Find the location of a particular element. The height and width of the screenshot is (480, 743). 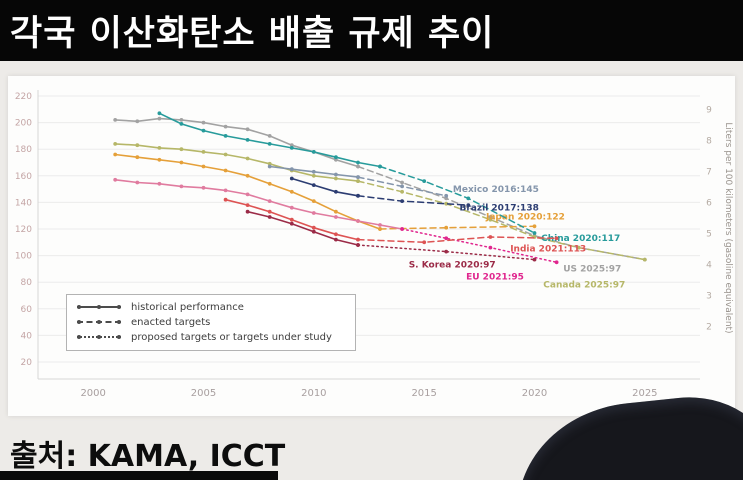

page-title: 각국 이산화탄소 배출 규제 추이 is located at coordinates (252, 34).